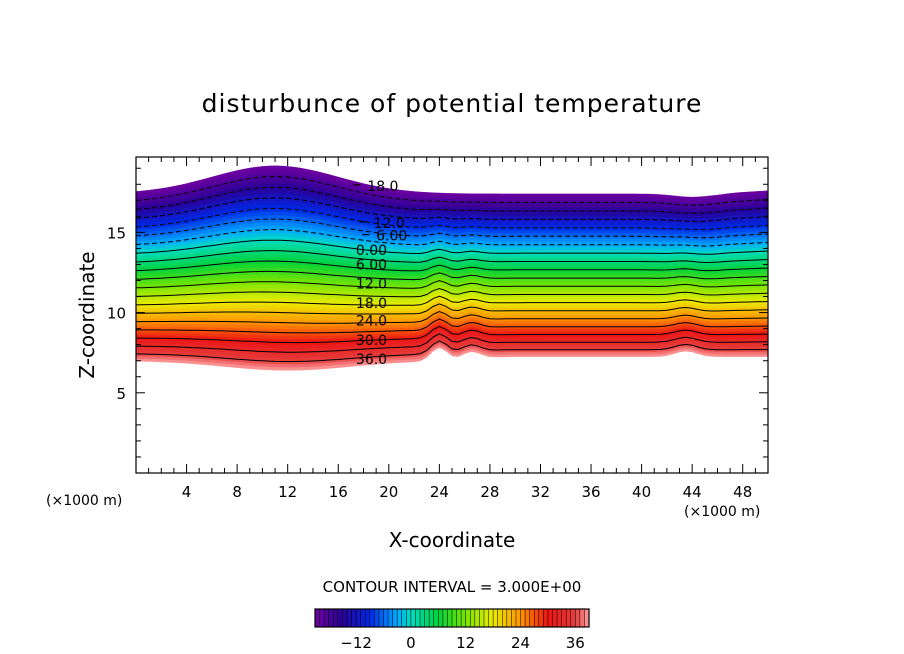 The width and height of the screenshot is (904, 654). I want to click on x-tick-label: 48, so click(742, 492).